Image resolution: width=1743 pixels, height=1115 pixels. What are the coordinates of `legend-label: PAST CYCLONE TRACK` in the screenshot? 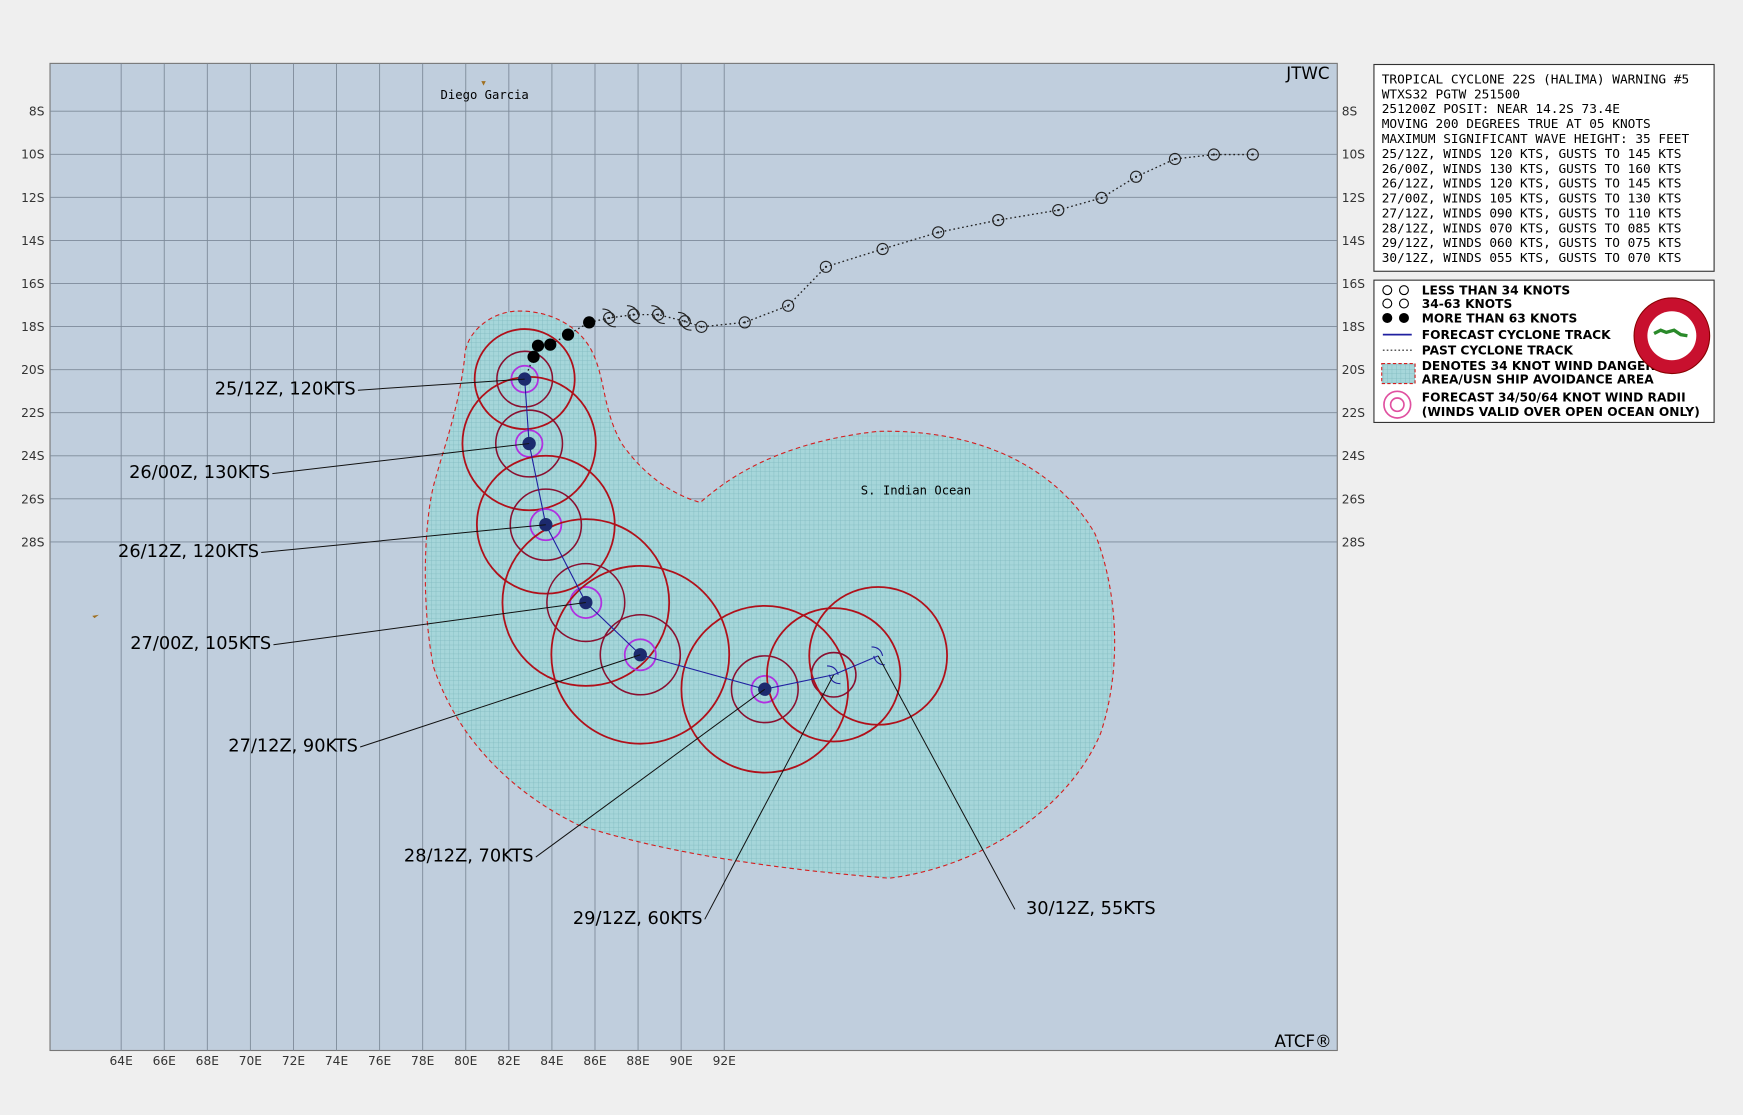 It's located at (1498, 351).